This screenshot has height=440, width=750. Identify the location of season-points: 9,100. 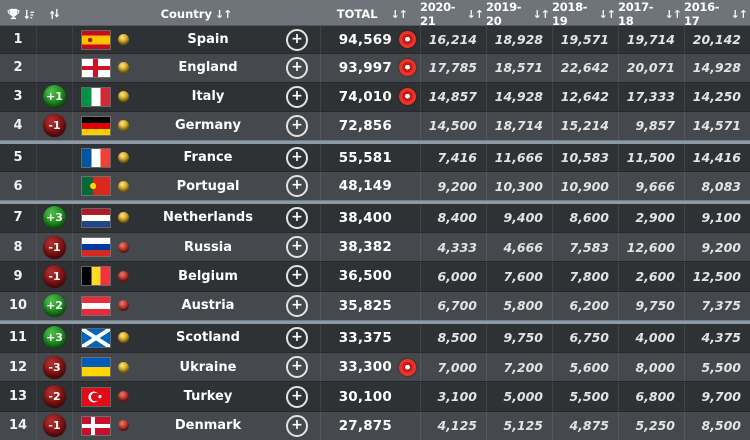
(717, 217).